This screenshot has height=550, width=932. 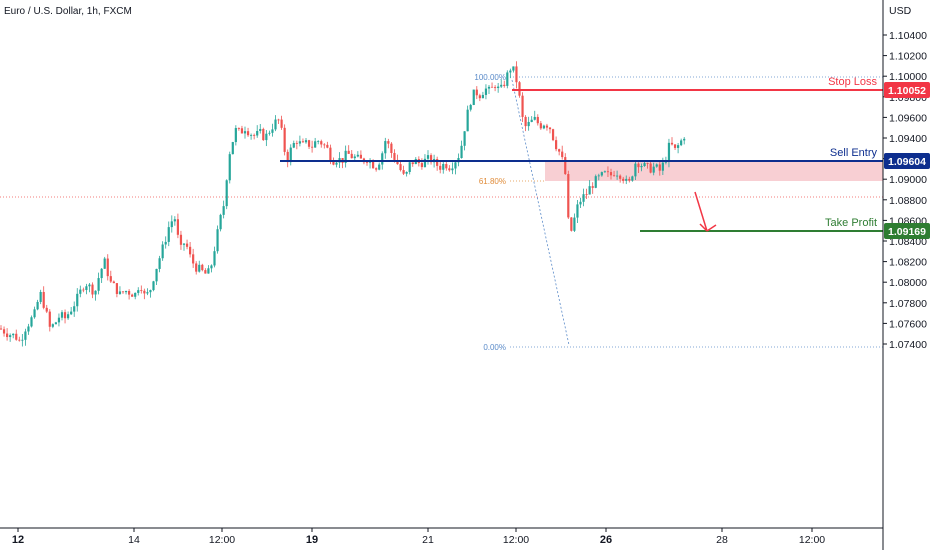 I want to click on stop-loss-value: 1.10052, so click(x=907, y=91).